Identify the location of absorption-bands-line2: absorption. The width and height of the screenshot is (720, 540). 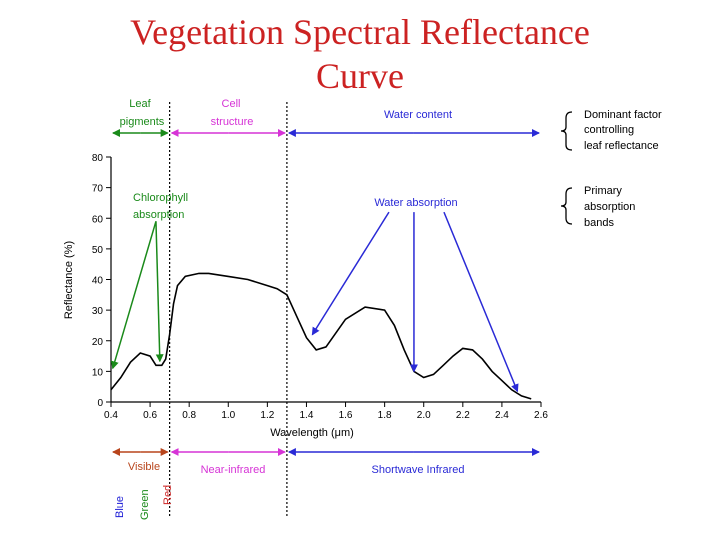
(609, 207).